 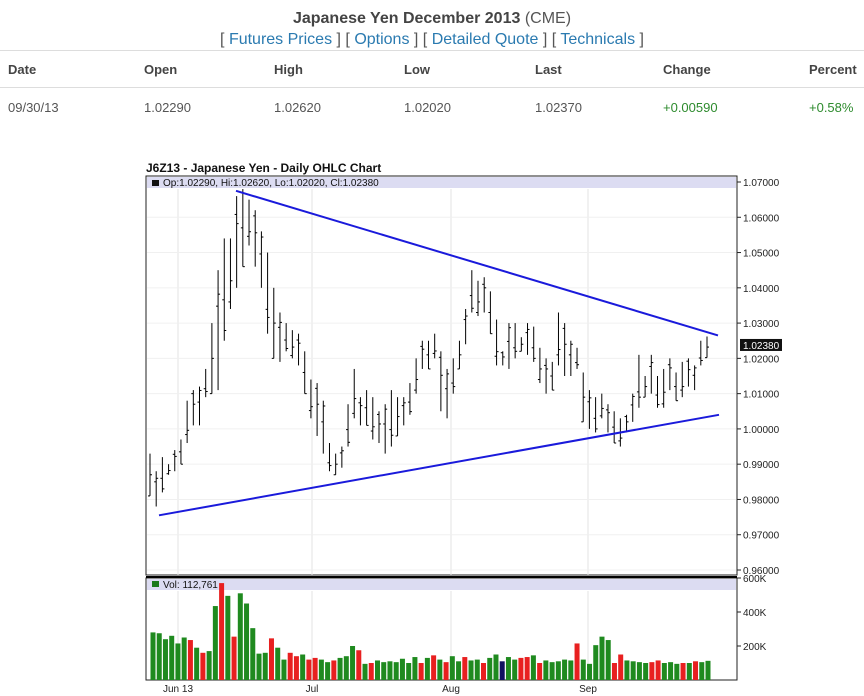 I want to click on exchange-label: (CME), so click(x=548, y=18).